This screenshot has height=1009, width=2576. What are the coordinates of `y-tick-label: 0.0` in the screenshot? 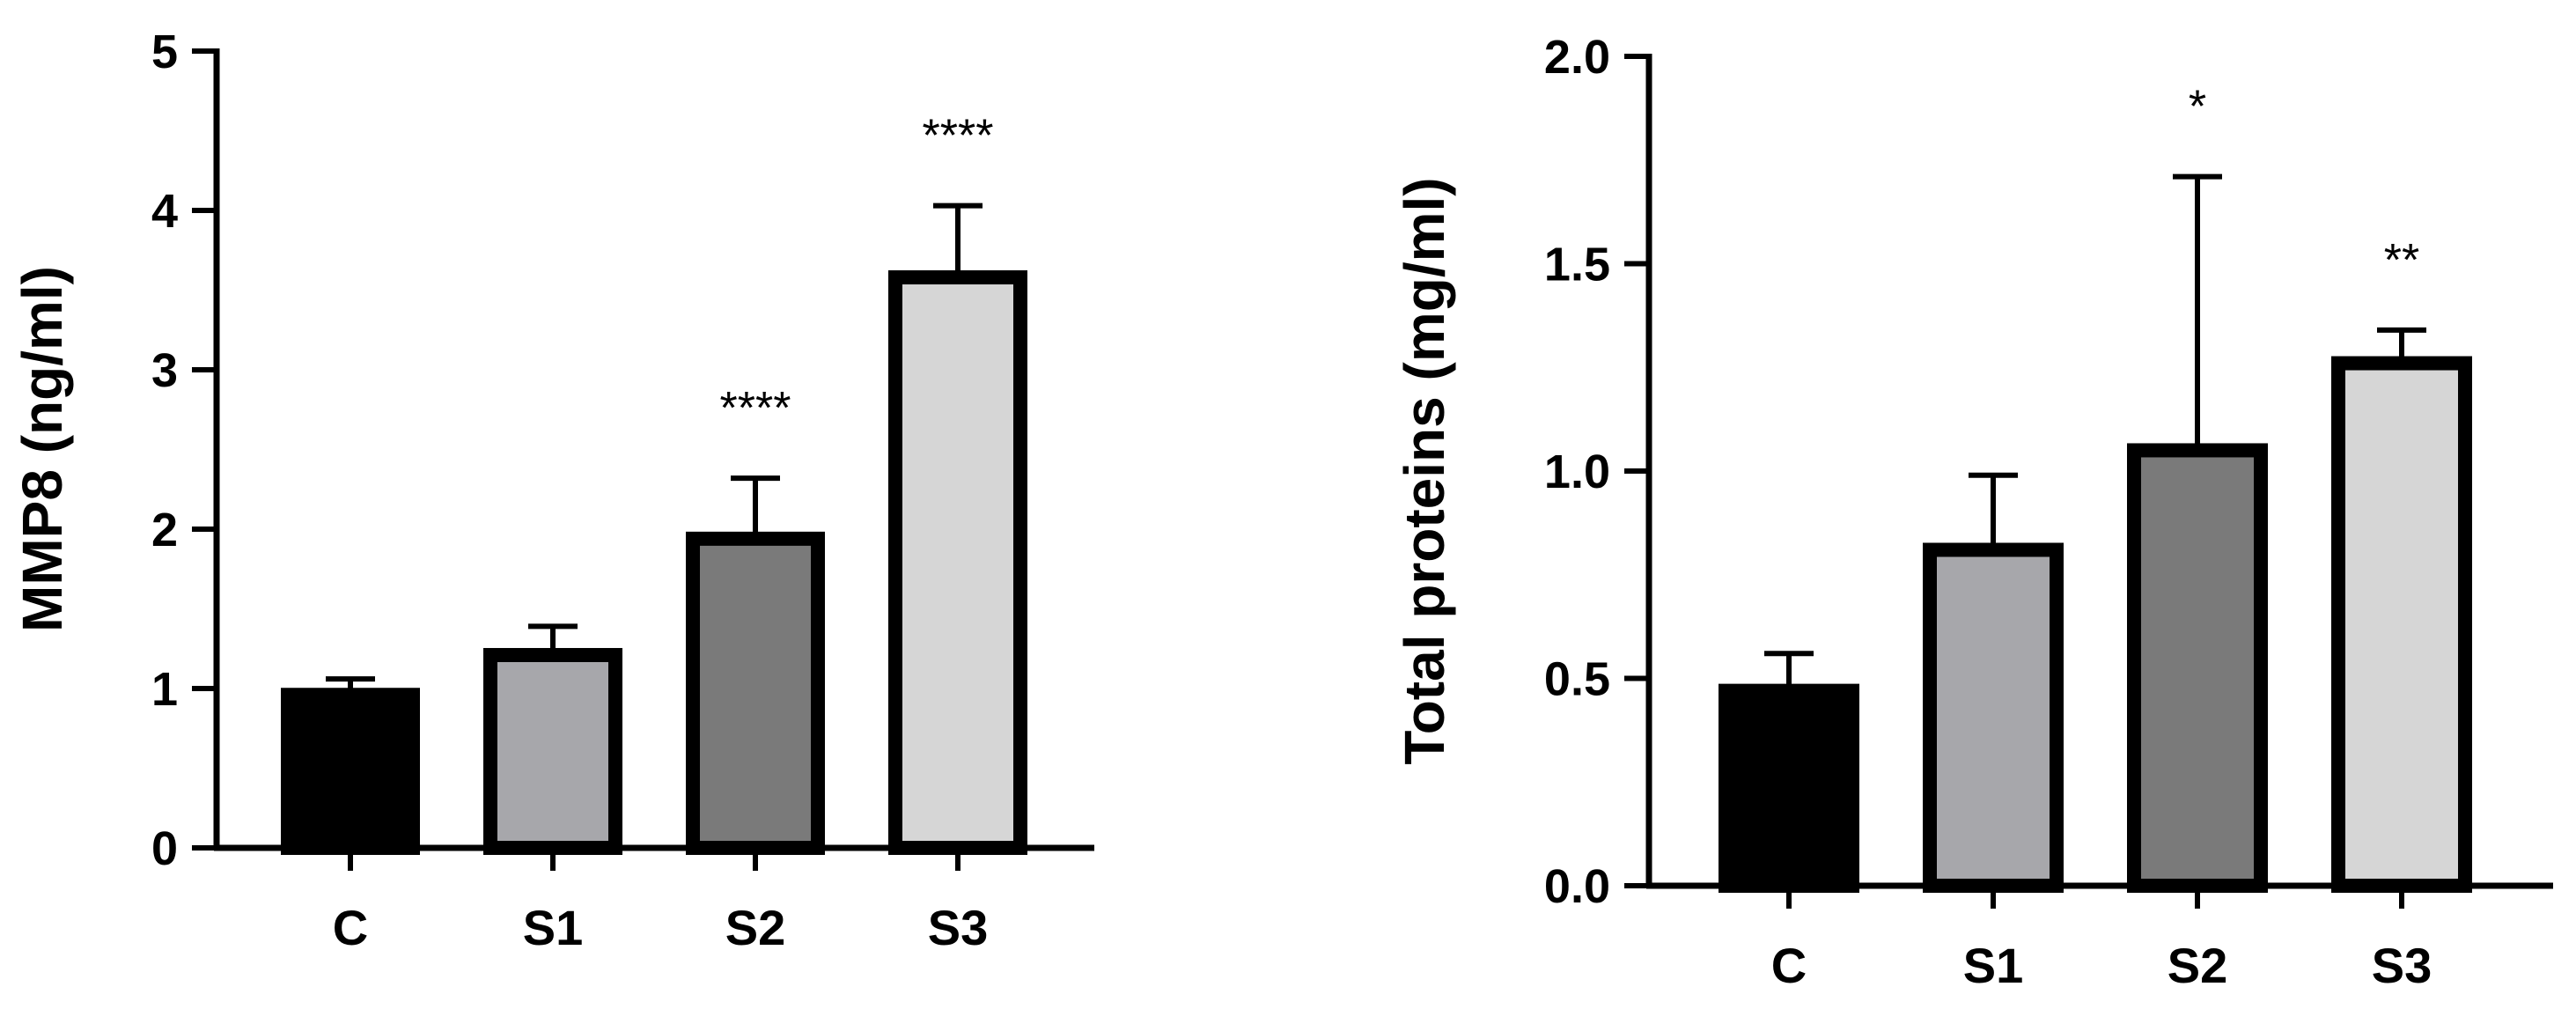 It's located at (1577, 887).